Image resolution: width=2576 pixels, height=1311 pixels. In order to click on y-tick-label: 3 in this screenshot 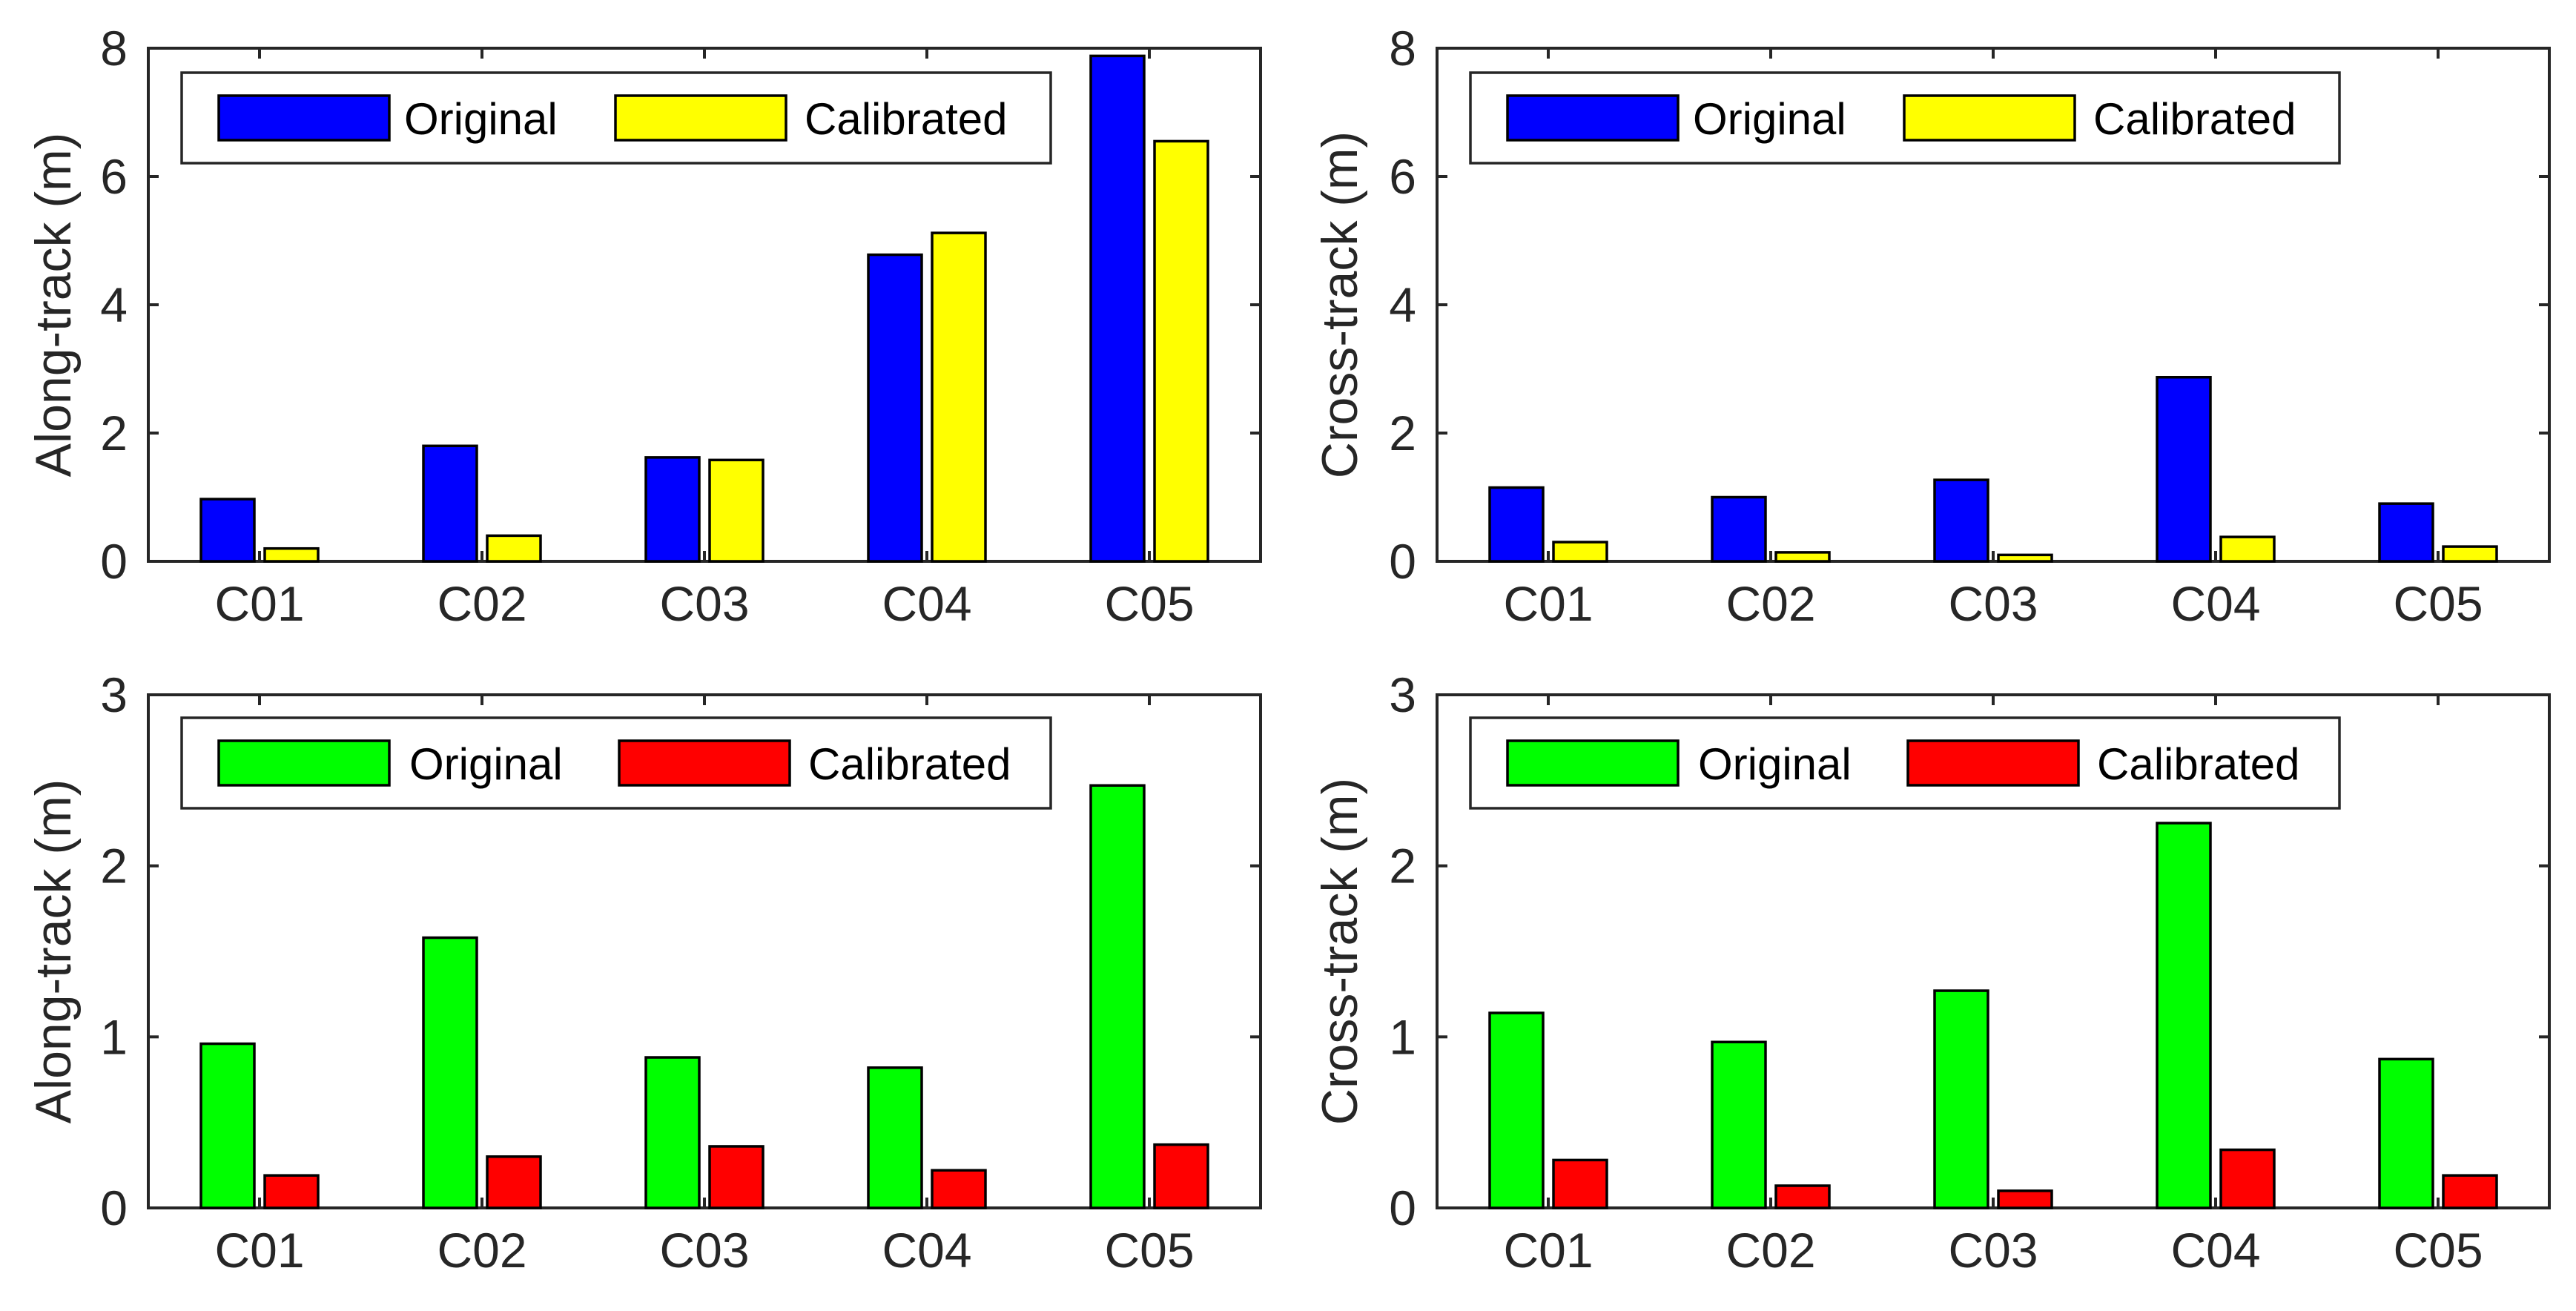, I will do `click(114, 695)`.